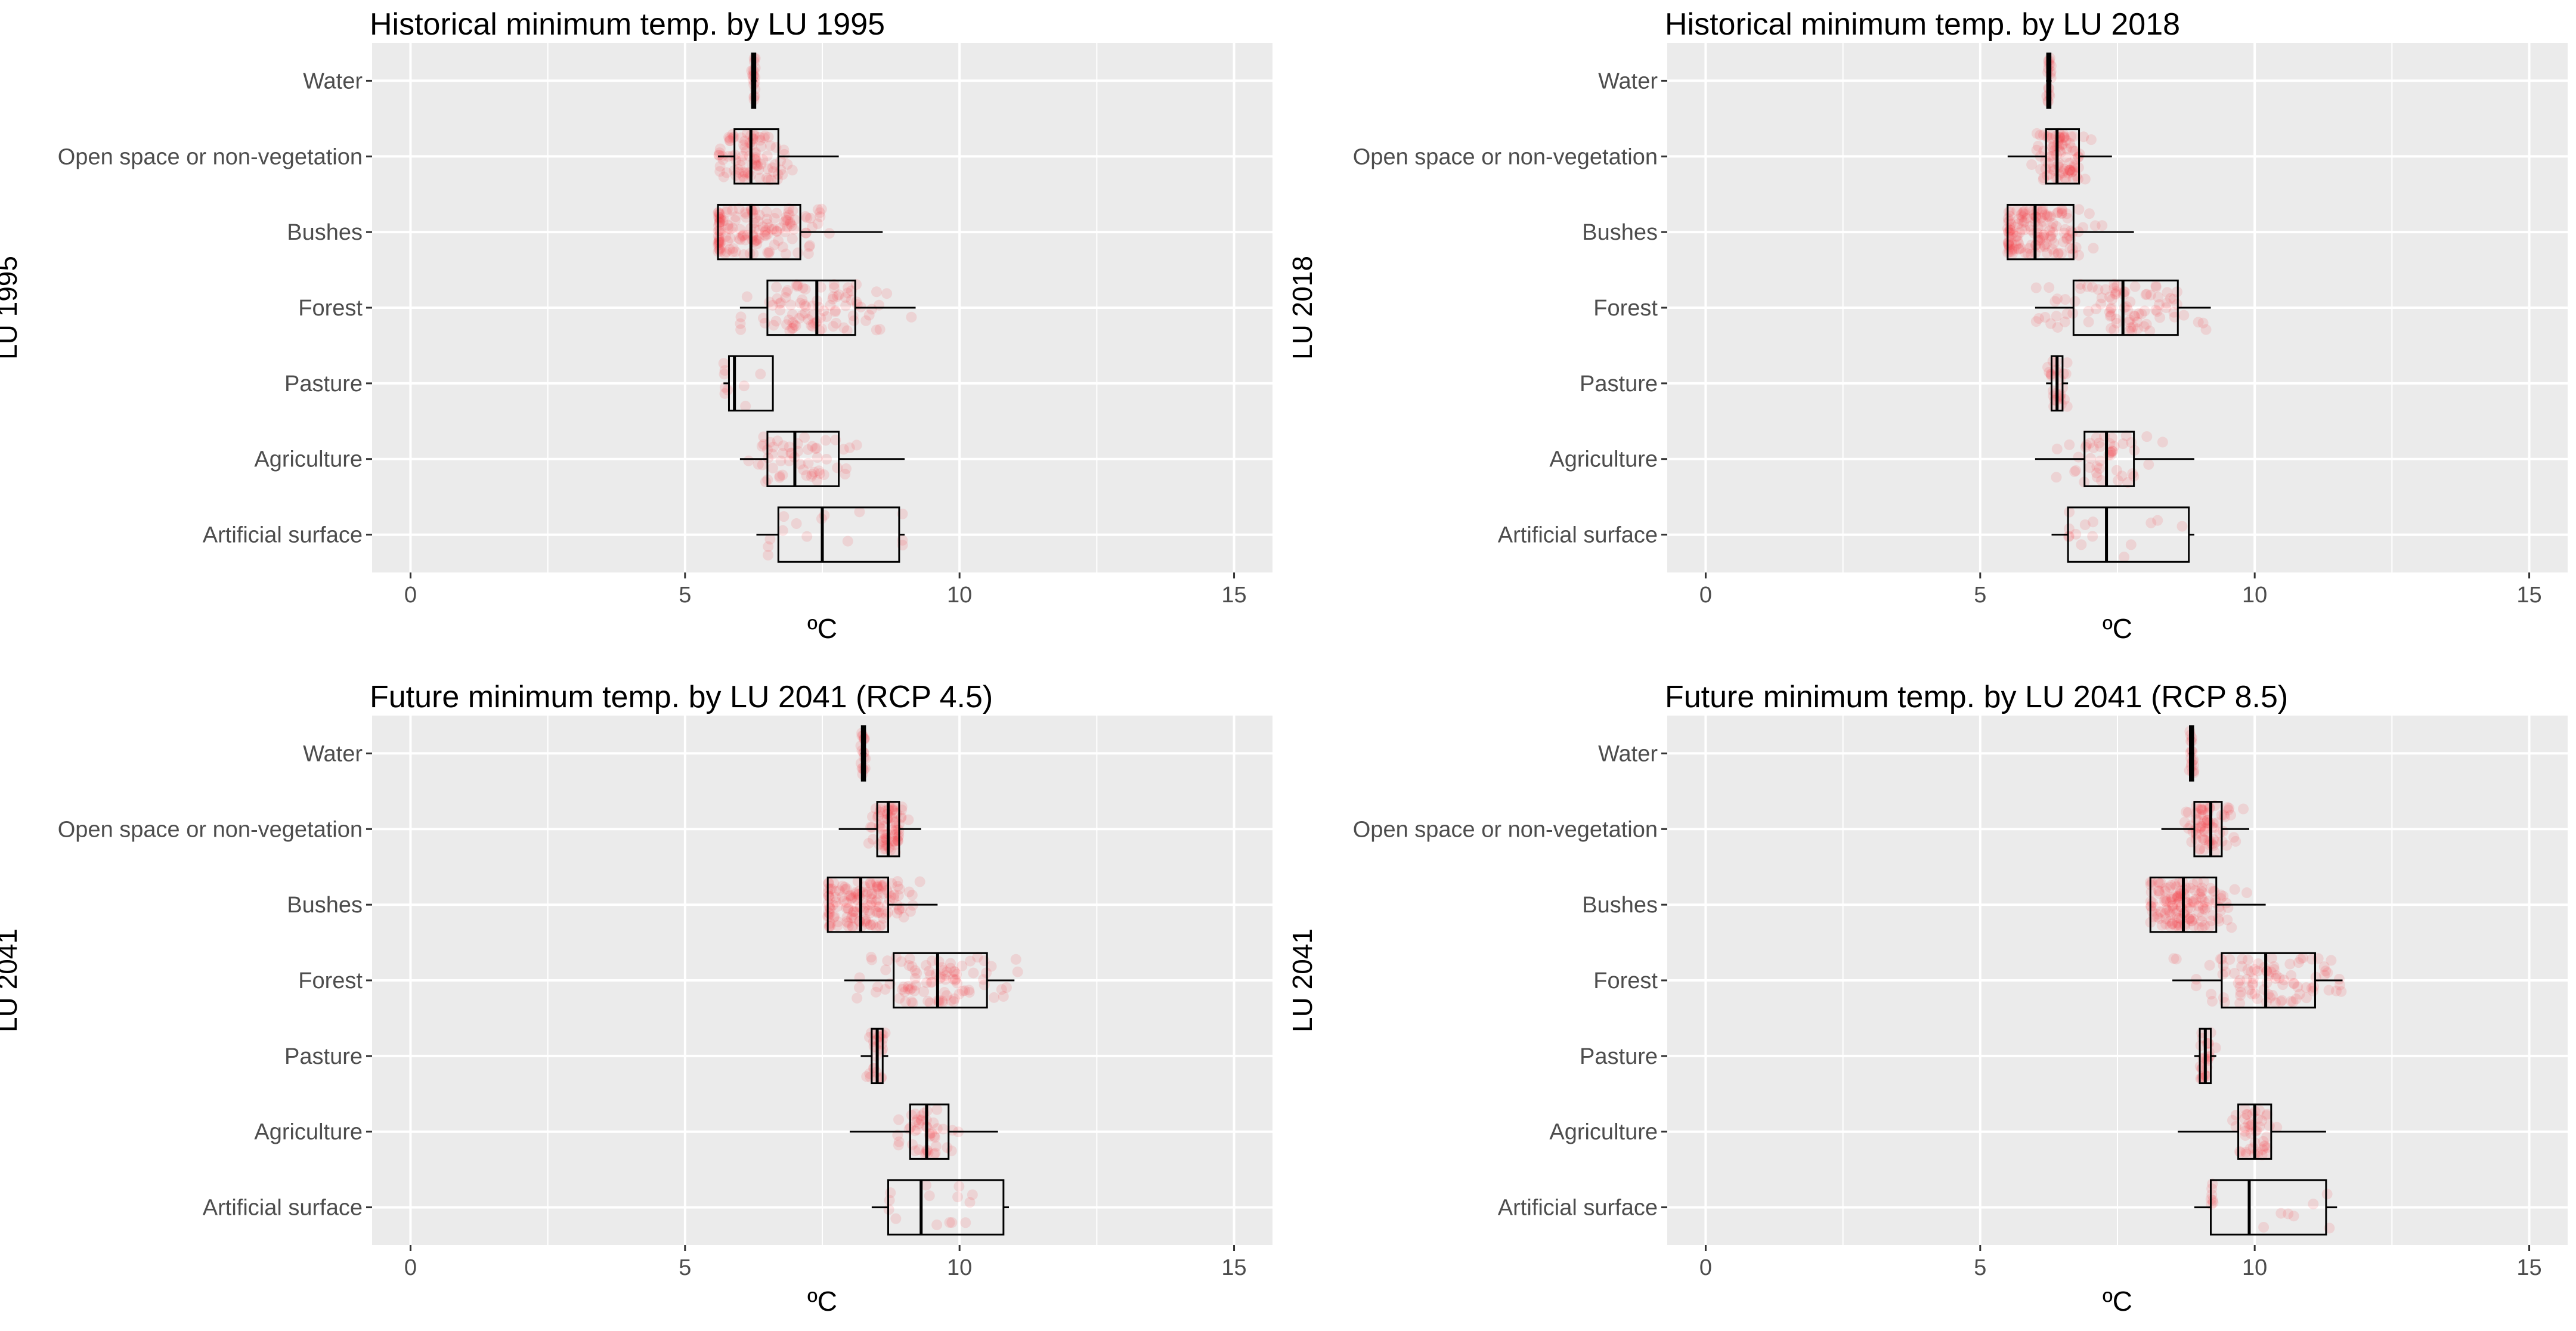 The height and width of the screenshot is (1331, 2576). What do you see at coordinates (822, 628) in the screenshot?
I see `x-axis-title: ºC` at bounding box center [822, 628].